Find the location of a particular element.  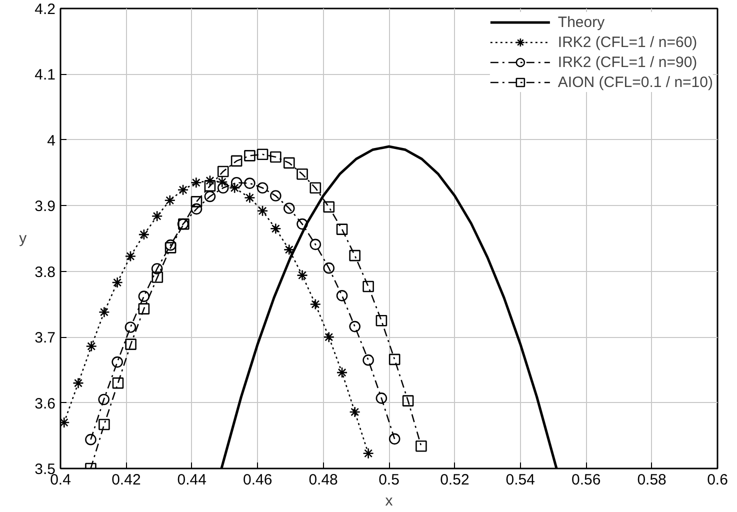

y-tick-label: 3.9 is located at coordinates (45, 207).